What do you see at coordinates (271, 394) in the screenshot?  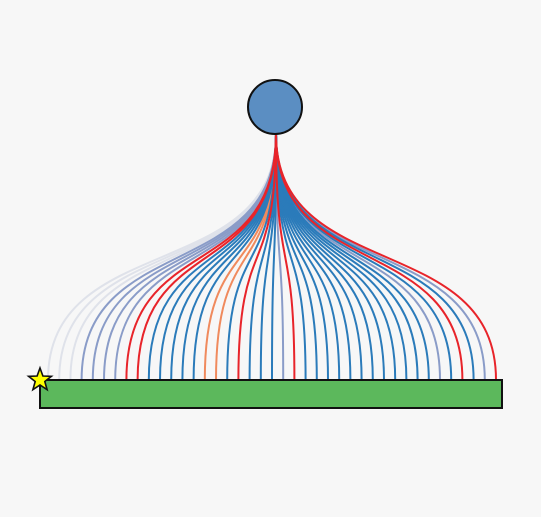 I see `target-bar` at bounding box center [271, 394].